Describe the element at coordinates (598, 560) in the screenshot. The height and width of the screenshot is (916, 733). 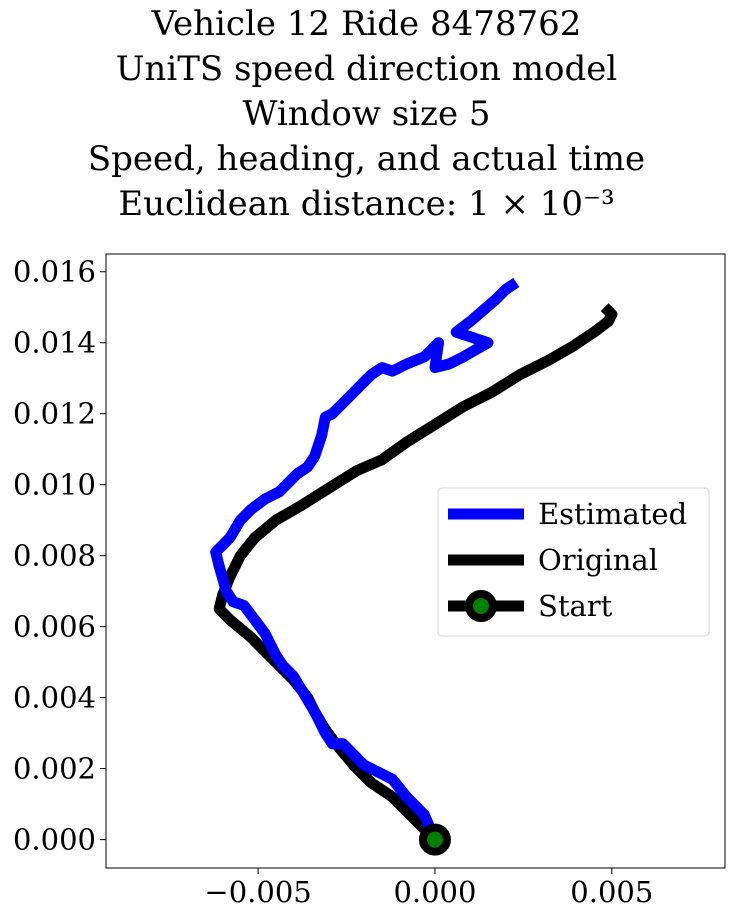
I see `legend-label-original: Original` at that location.